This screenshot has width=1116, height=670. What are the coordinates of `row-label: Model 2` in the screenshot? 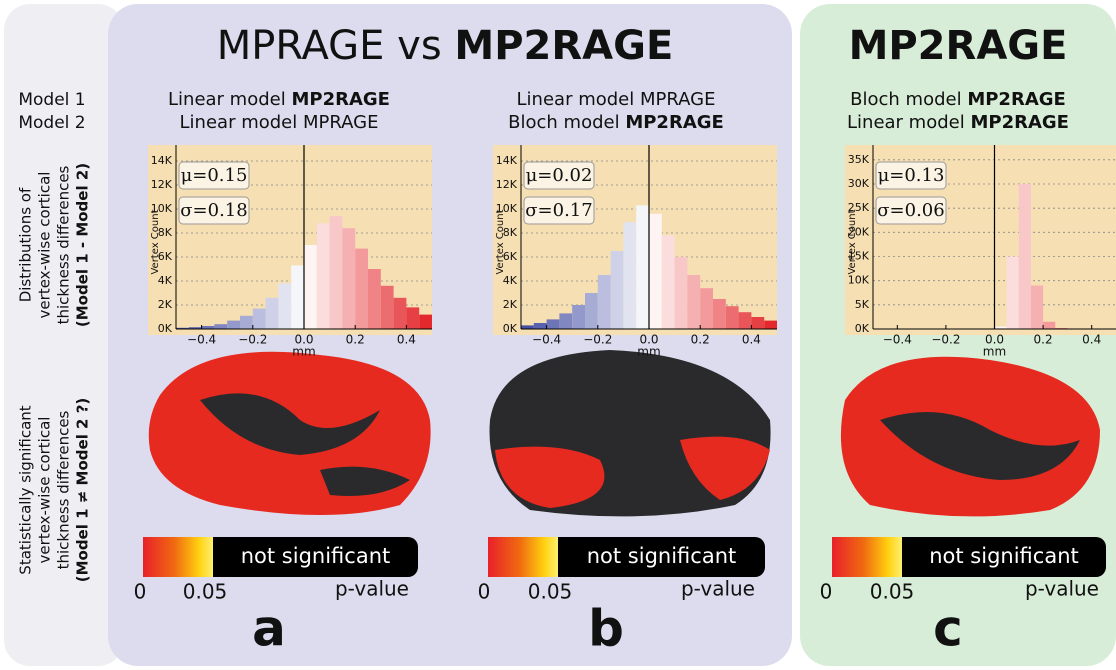 It's located at (51, 123).